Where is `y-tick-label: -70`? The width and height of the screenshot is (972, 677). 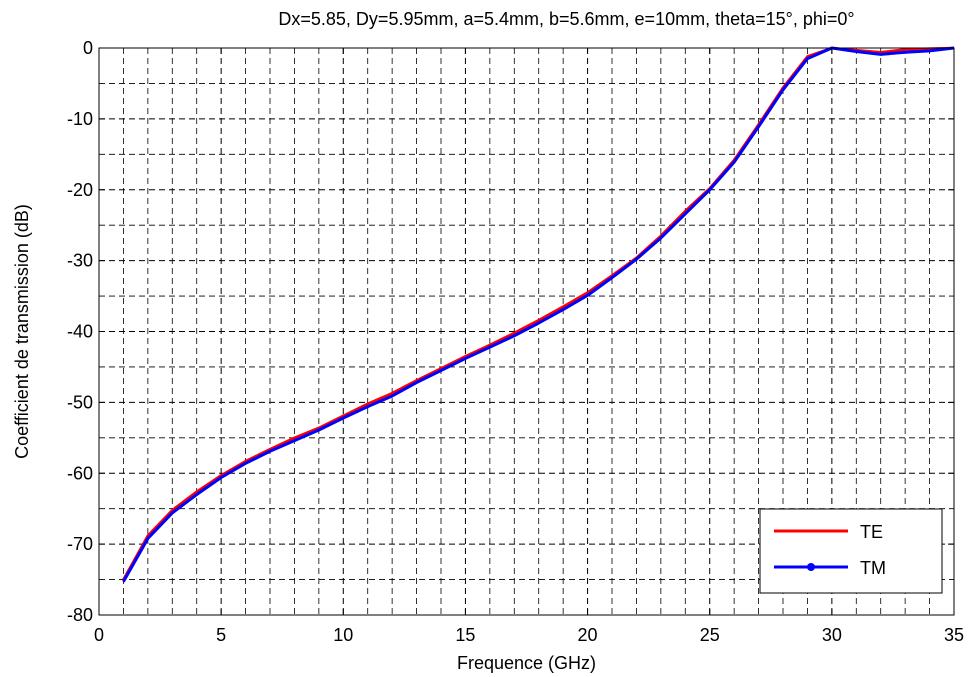
y-tick-label: -70 is located at coordinates (80, 544).